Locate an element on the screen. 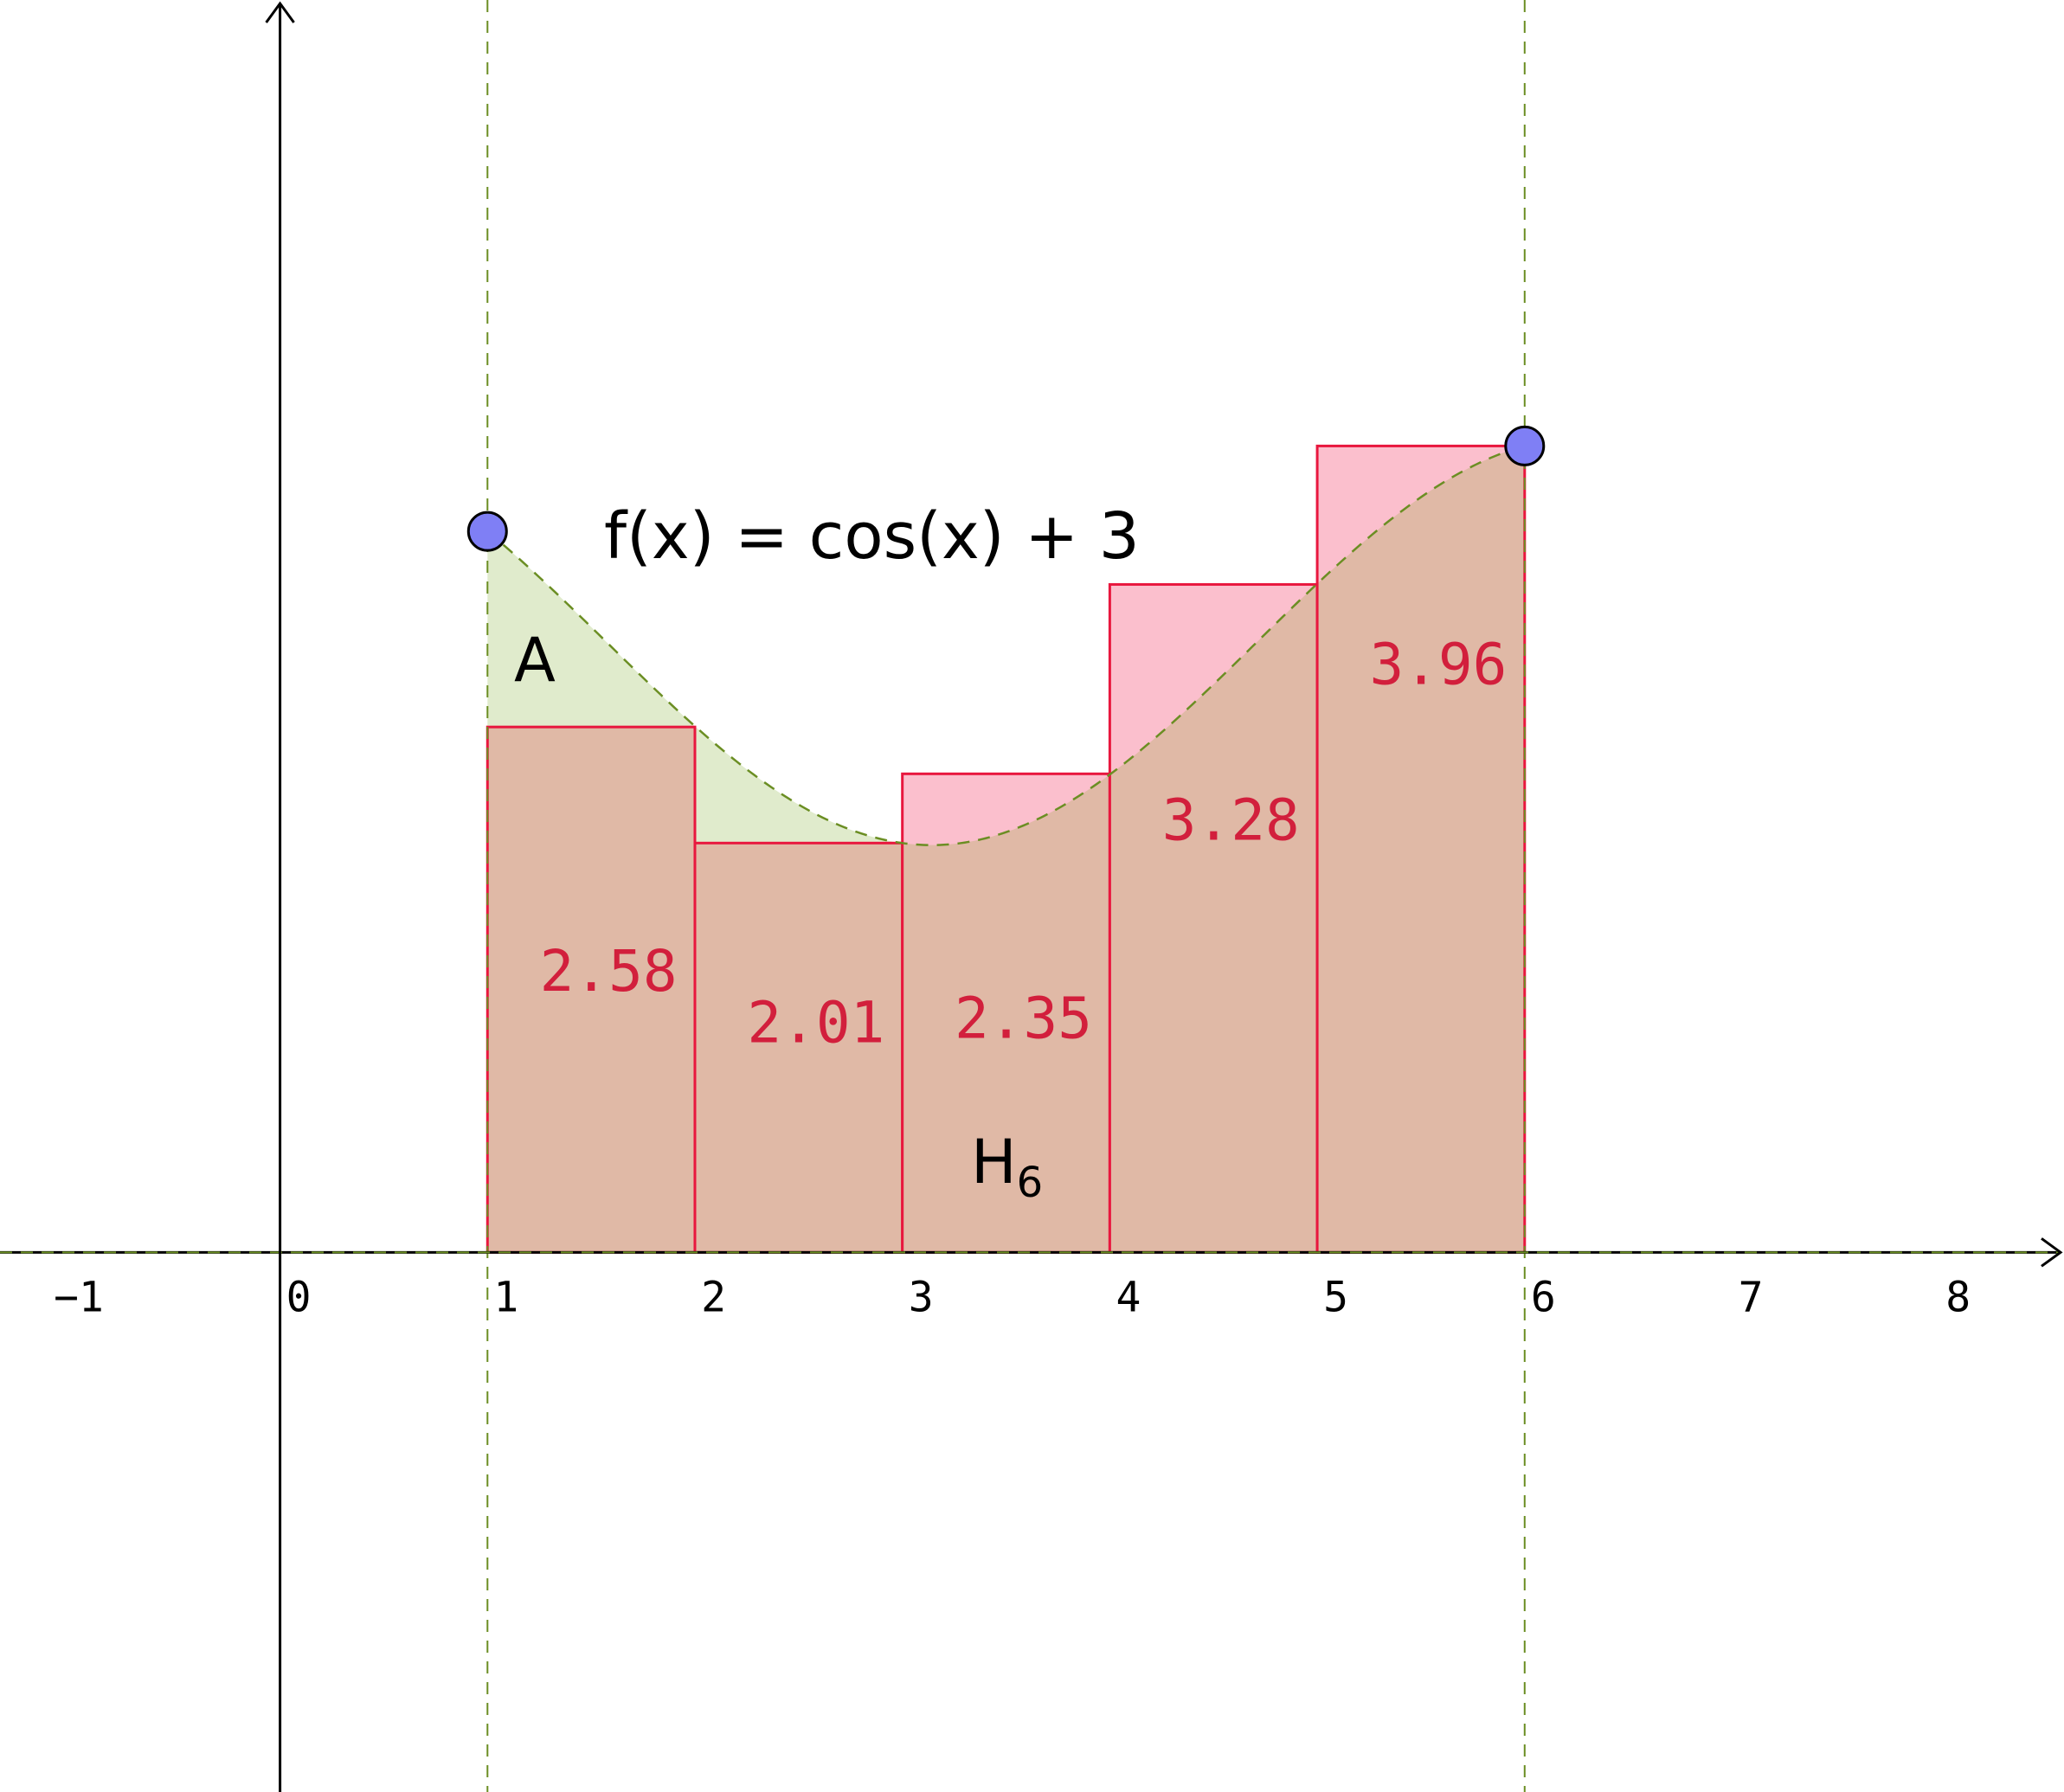 Image resolution: width=2064 pixels, height=1792 pixels. sum-label: H6 is located at coordinates (1007, 1167).